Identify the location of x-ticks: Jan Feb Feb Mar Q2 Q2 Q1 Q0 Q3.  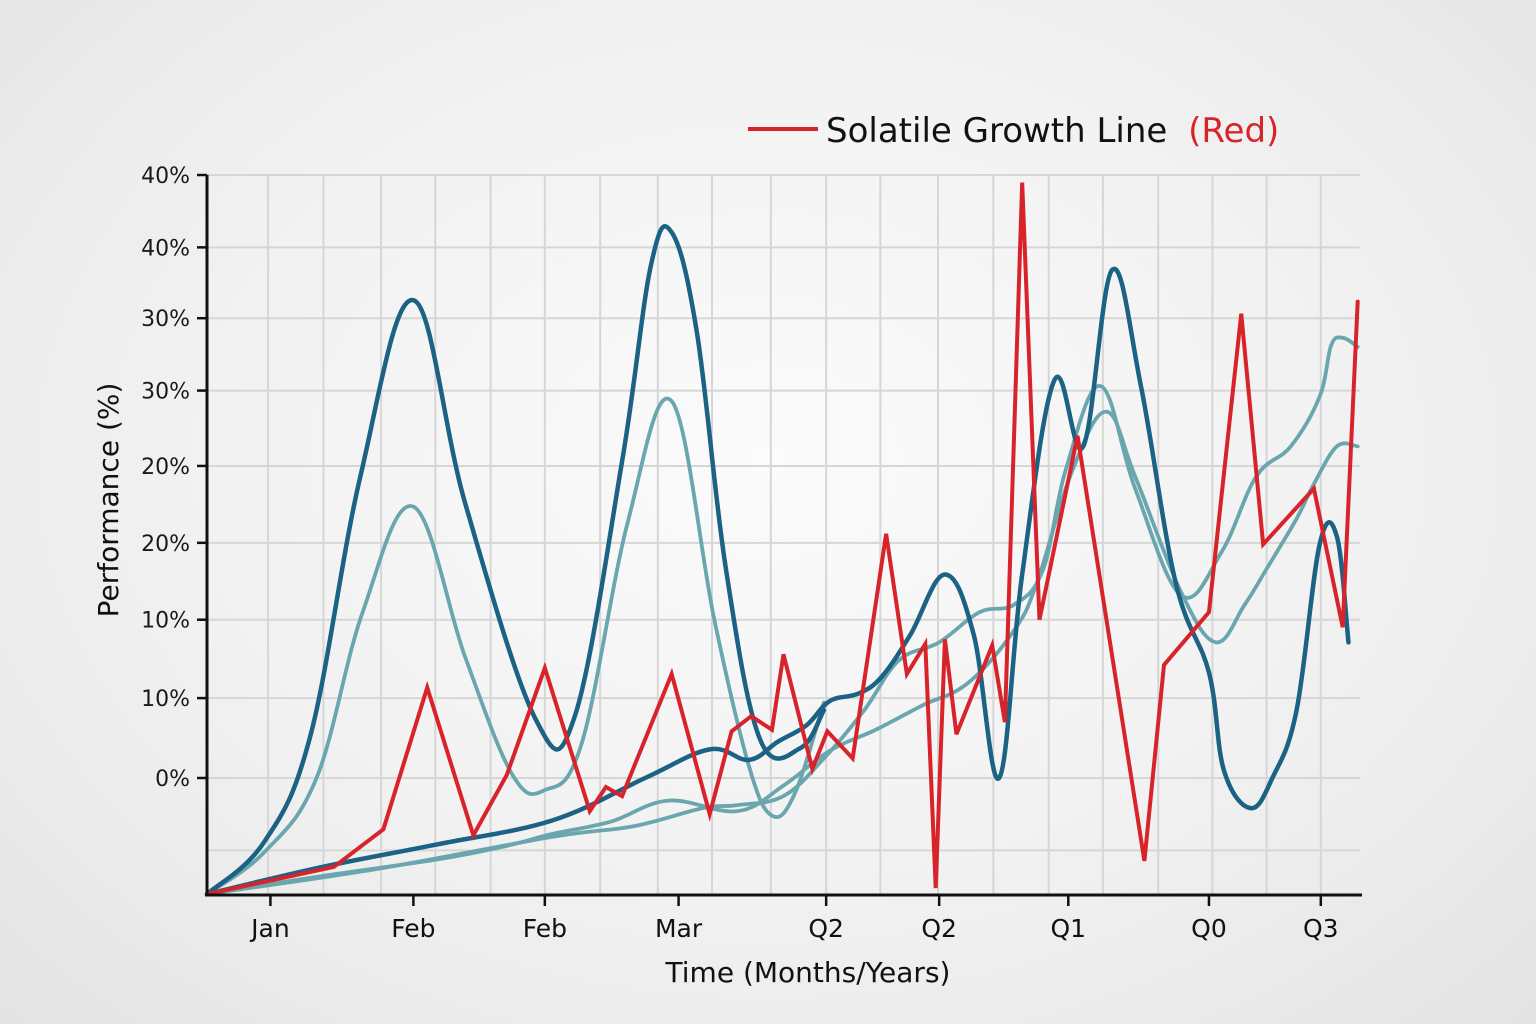
(794, 919).